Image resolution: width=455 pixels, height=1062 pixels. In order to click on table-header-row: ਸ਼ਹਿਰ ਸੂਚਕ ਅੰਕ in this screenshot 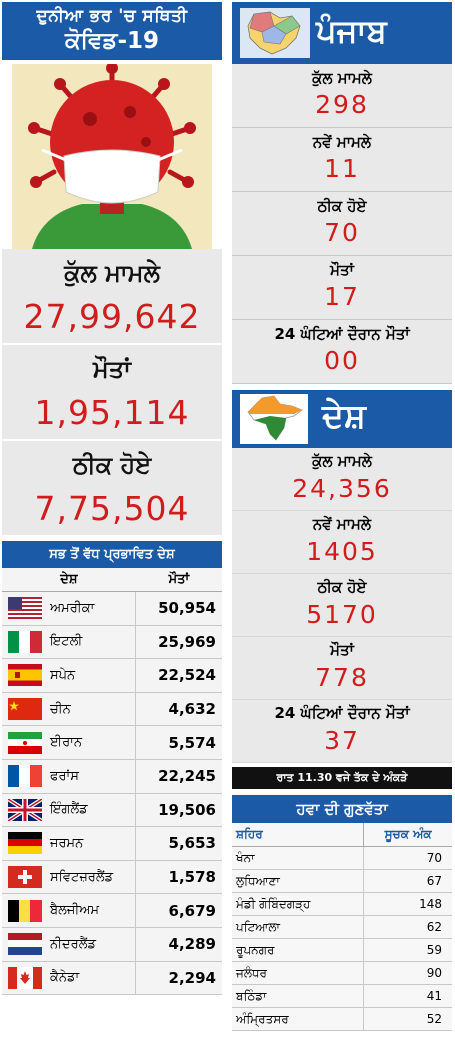, I will do `click(342, 835)`.